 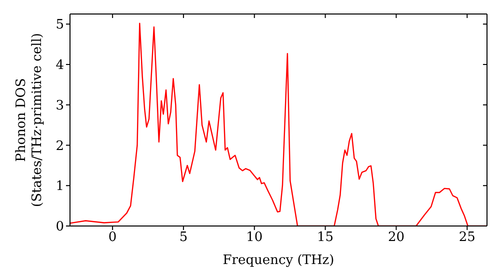 I want to click on y-tick-label: 0, so click(x=60, y=227).